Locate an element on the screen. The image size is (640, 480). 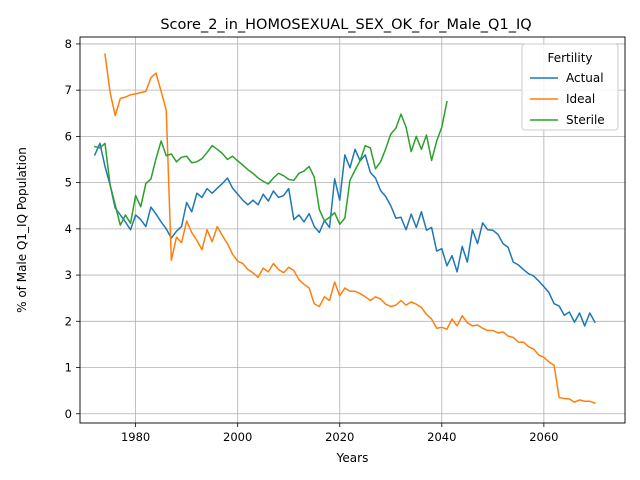
series-line-sterile is located at coordinates (270, 163).